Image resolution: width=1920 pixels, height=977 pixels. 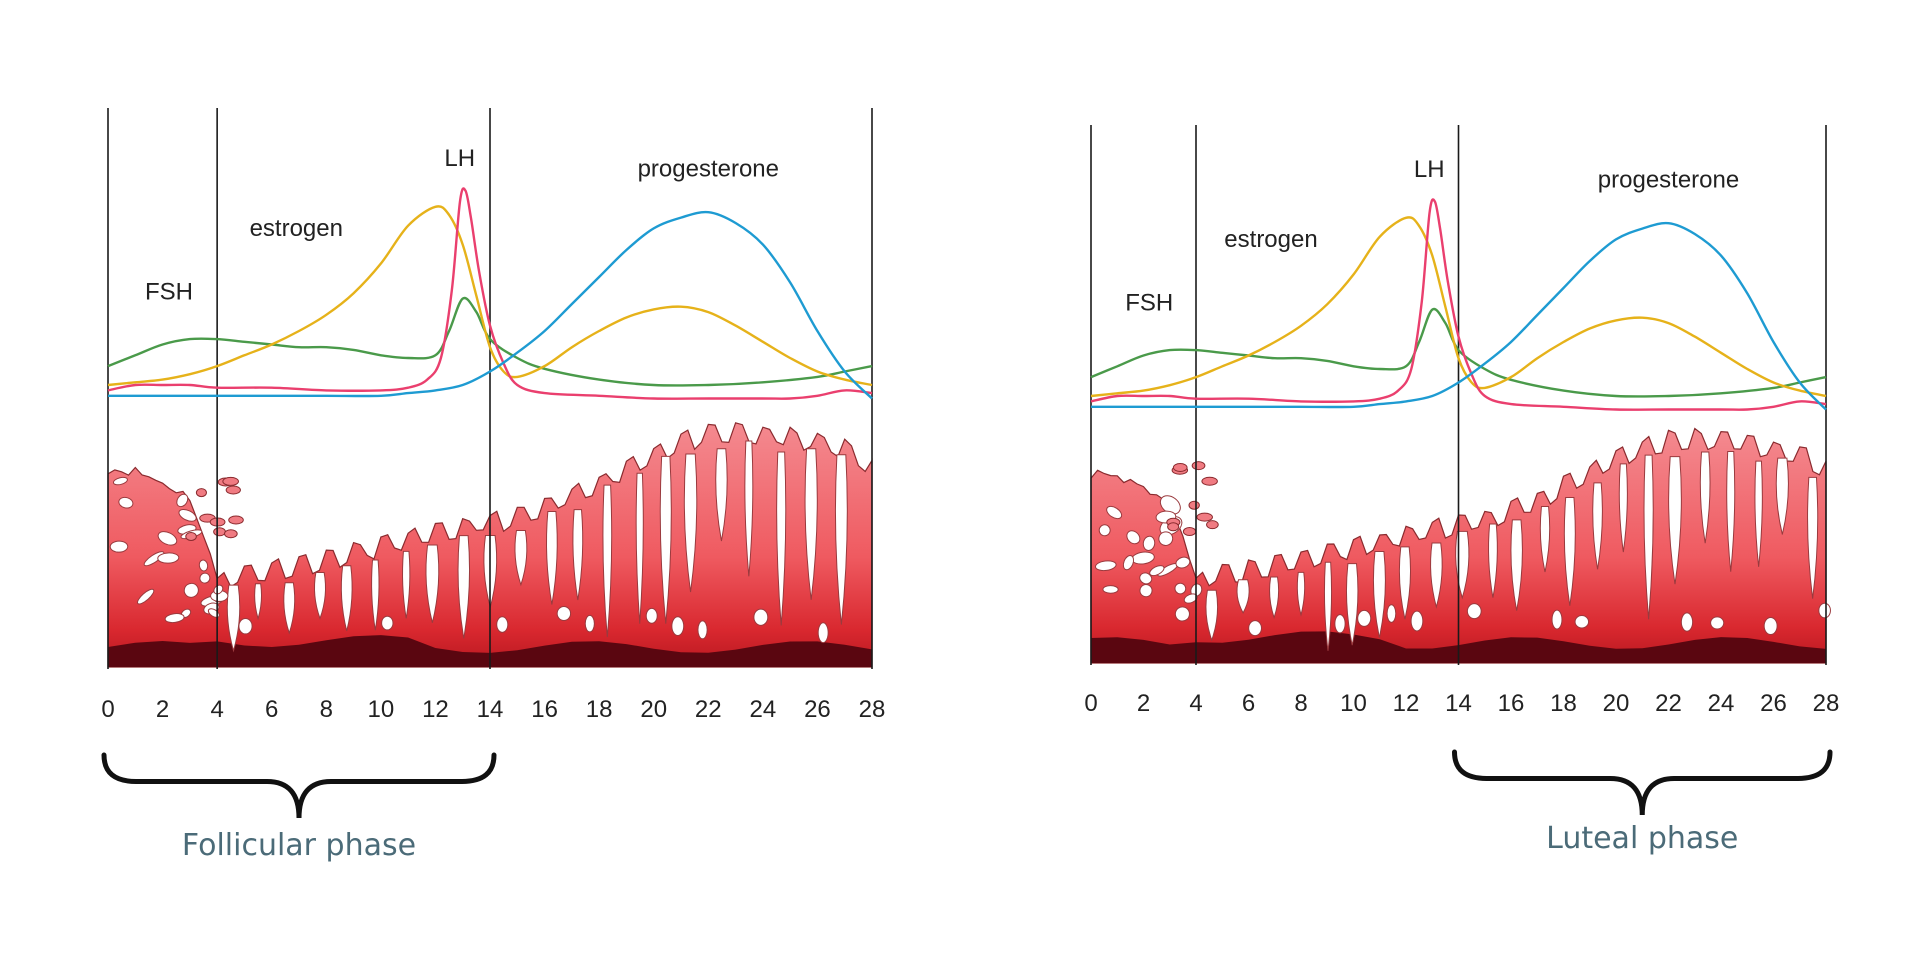 What do you see at coordinates (1406, 703) in the screenshot?
I see `day-tick-label: 12` at bounding box center [1406, 703].